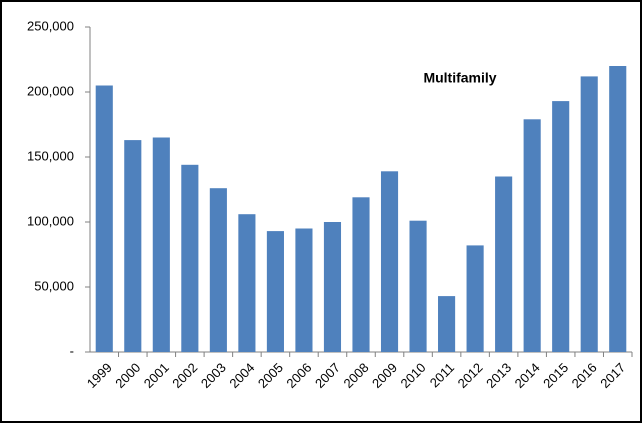  What do you see at coordinates (50, 220) in the screenshot?
I see `y-tick-label: 100,000` at bounding box center [50, 220].